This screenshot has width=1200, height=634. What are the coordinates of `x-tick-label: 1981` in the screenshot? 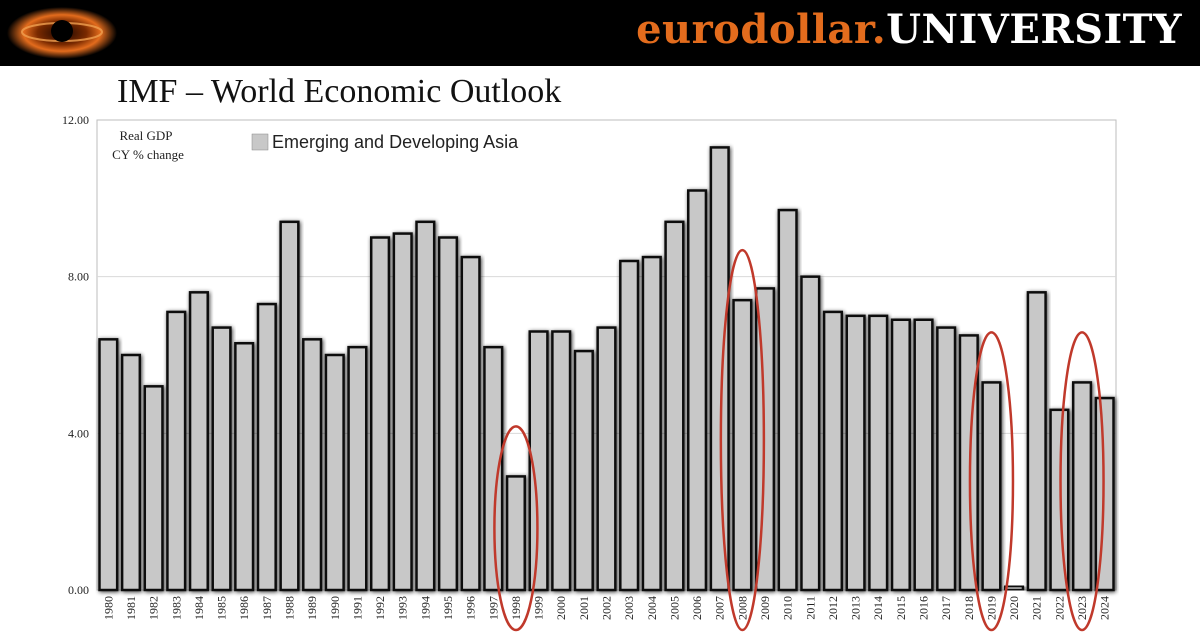 It's located at (131, 608).